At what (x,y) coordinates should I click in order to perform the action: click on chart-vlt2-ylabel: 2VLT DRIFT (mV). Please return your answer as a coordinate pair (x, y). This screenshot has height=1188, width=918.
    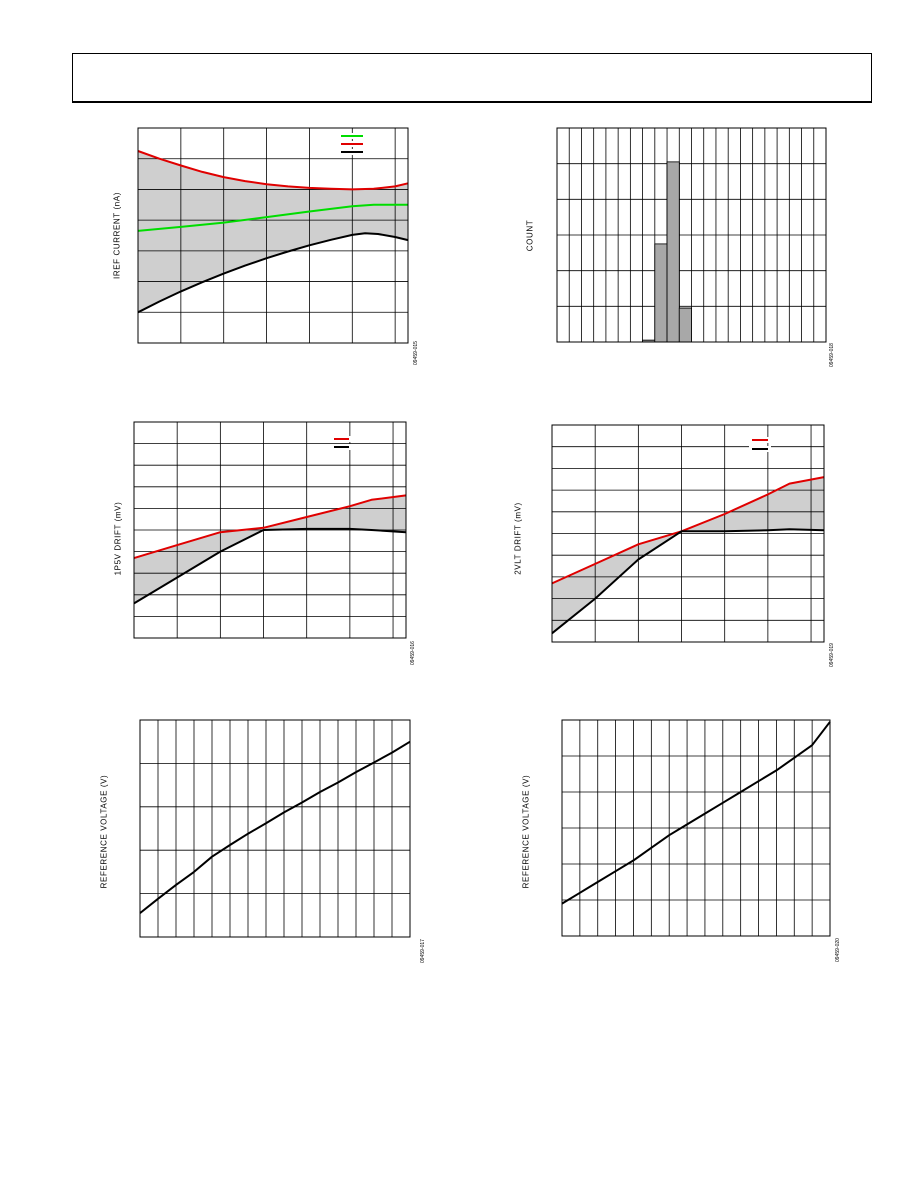
    Looking at the image, I should click on (518, 538).